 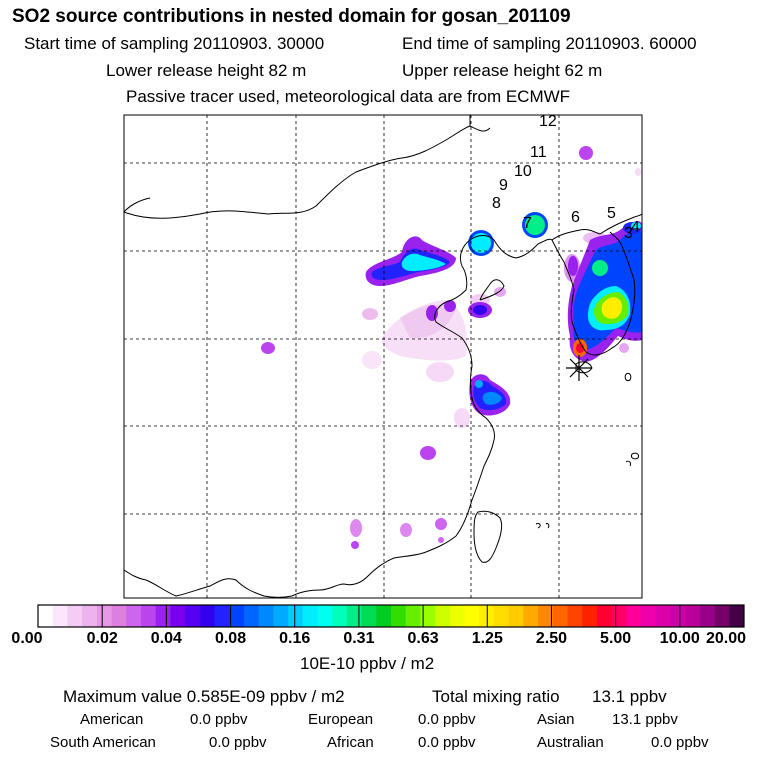 What do you see at coordinates (551, 638) in the screenshot?
I see `colorbar-tick-label: 2.50` at bounding box center [551, 638].